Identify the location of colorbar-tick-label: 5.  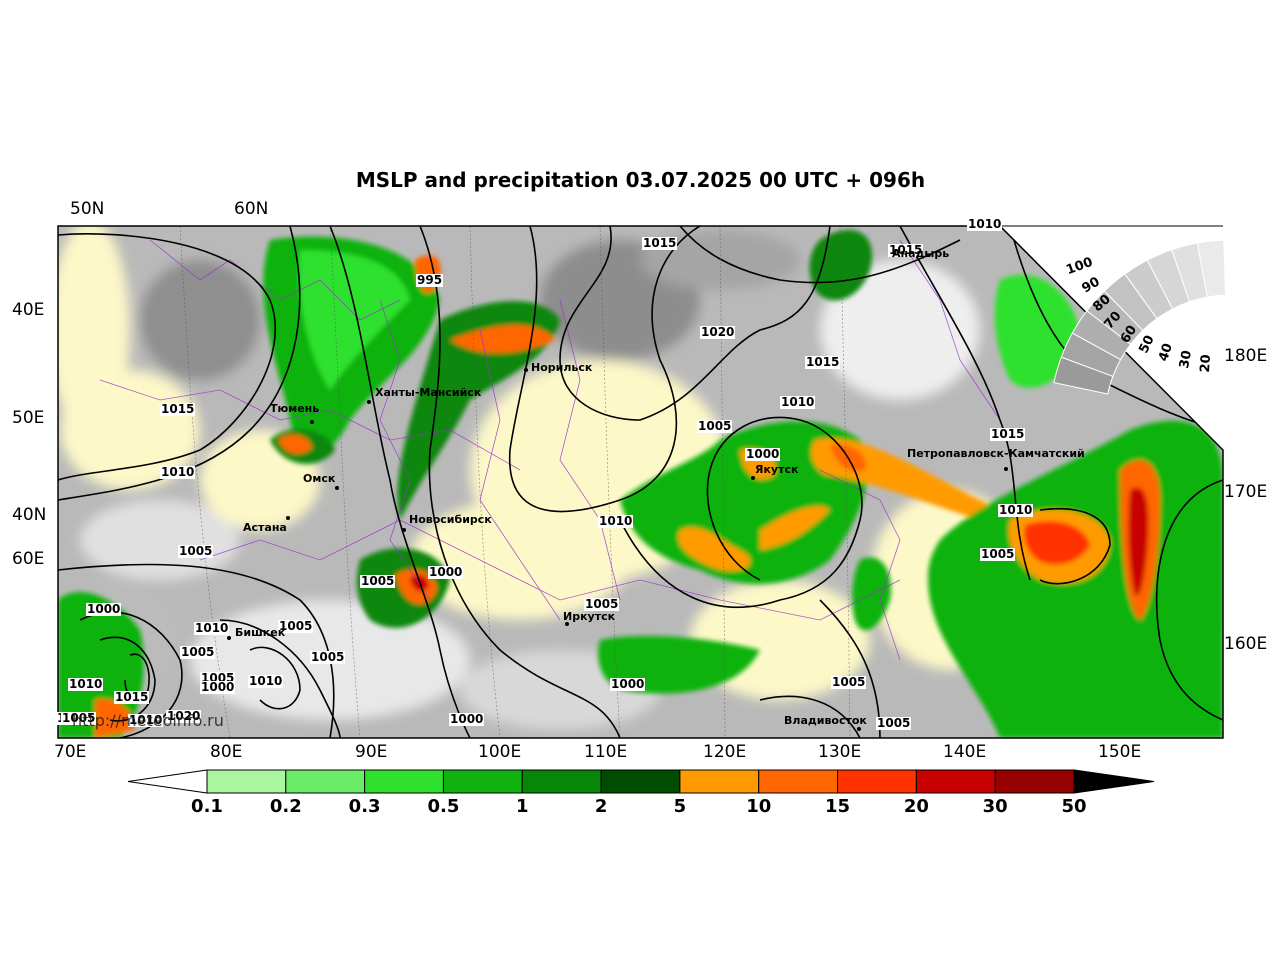
(680, 806).